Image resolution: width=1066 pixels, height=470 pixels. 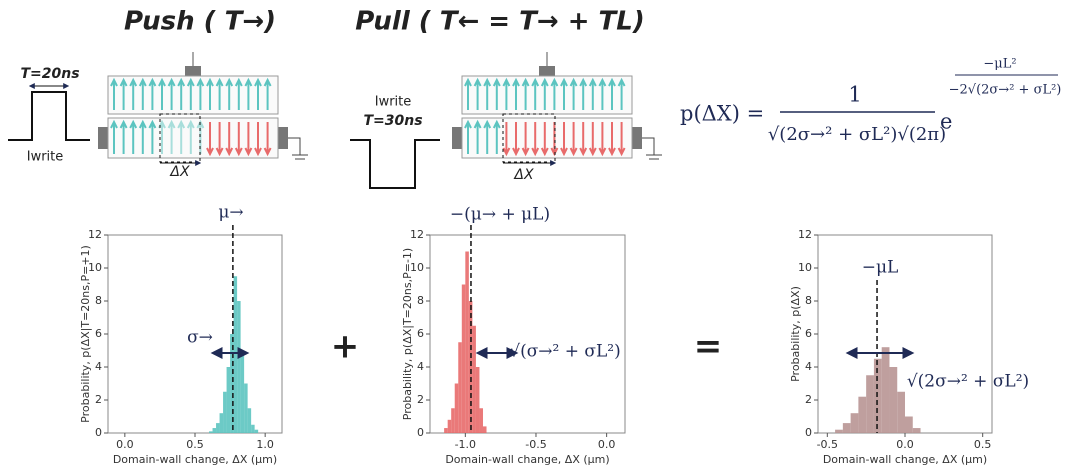 I want to click on annotation: −μL, so click(x=880, y=268).